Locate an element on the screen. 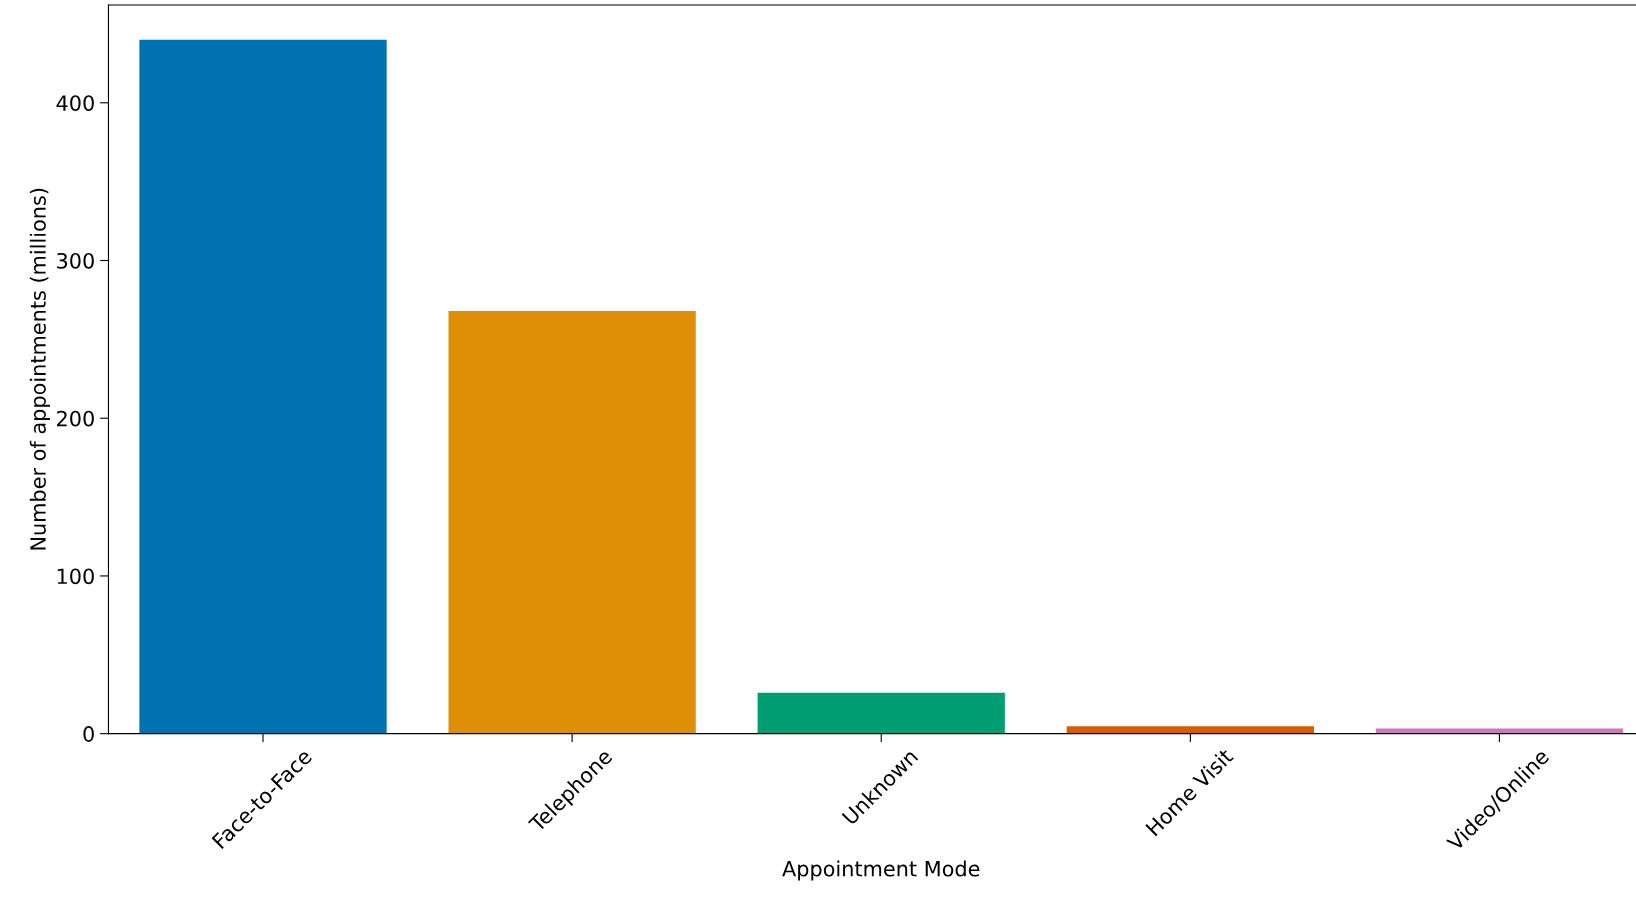  y-tick-label: 200 is located at coordinates (75, 418).